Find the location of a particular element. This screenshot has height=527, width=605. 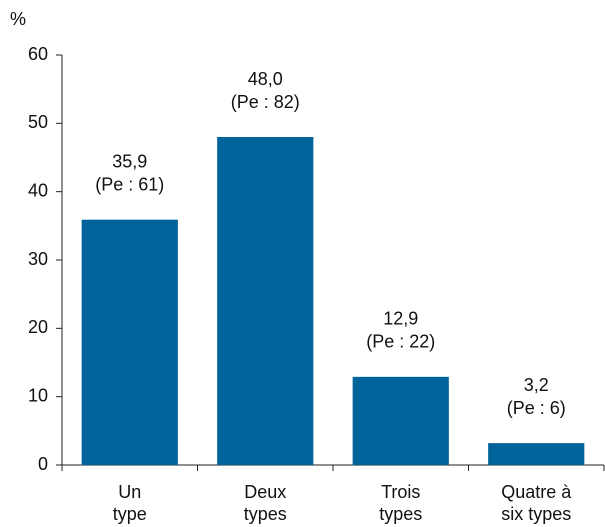

value-label: 12,9 is located at coordinates (400, 319).